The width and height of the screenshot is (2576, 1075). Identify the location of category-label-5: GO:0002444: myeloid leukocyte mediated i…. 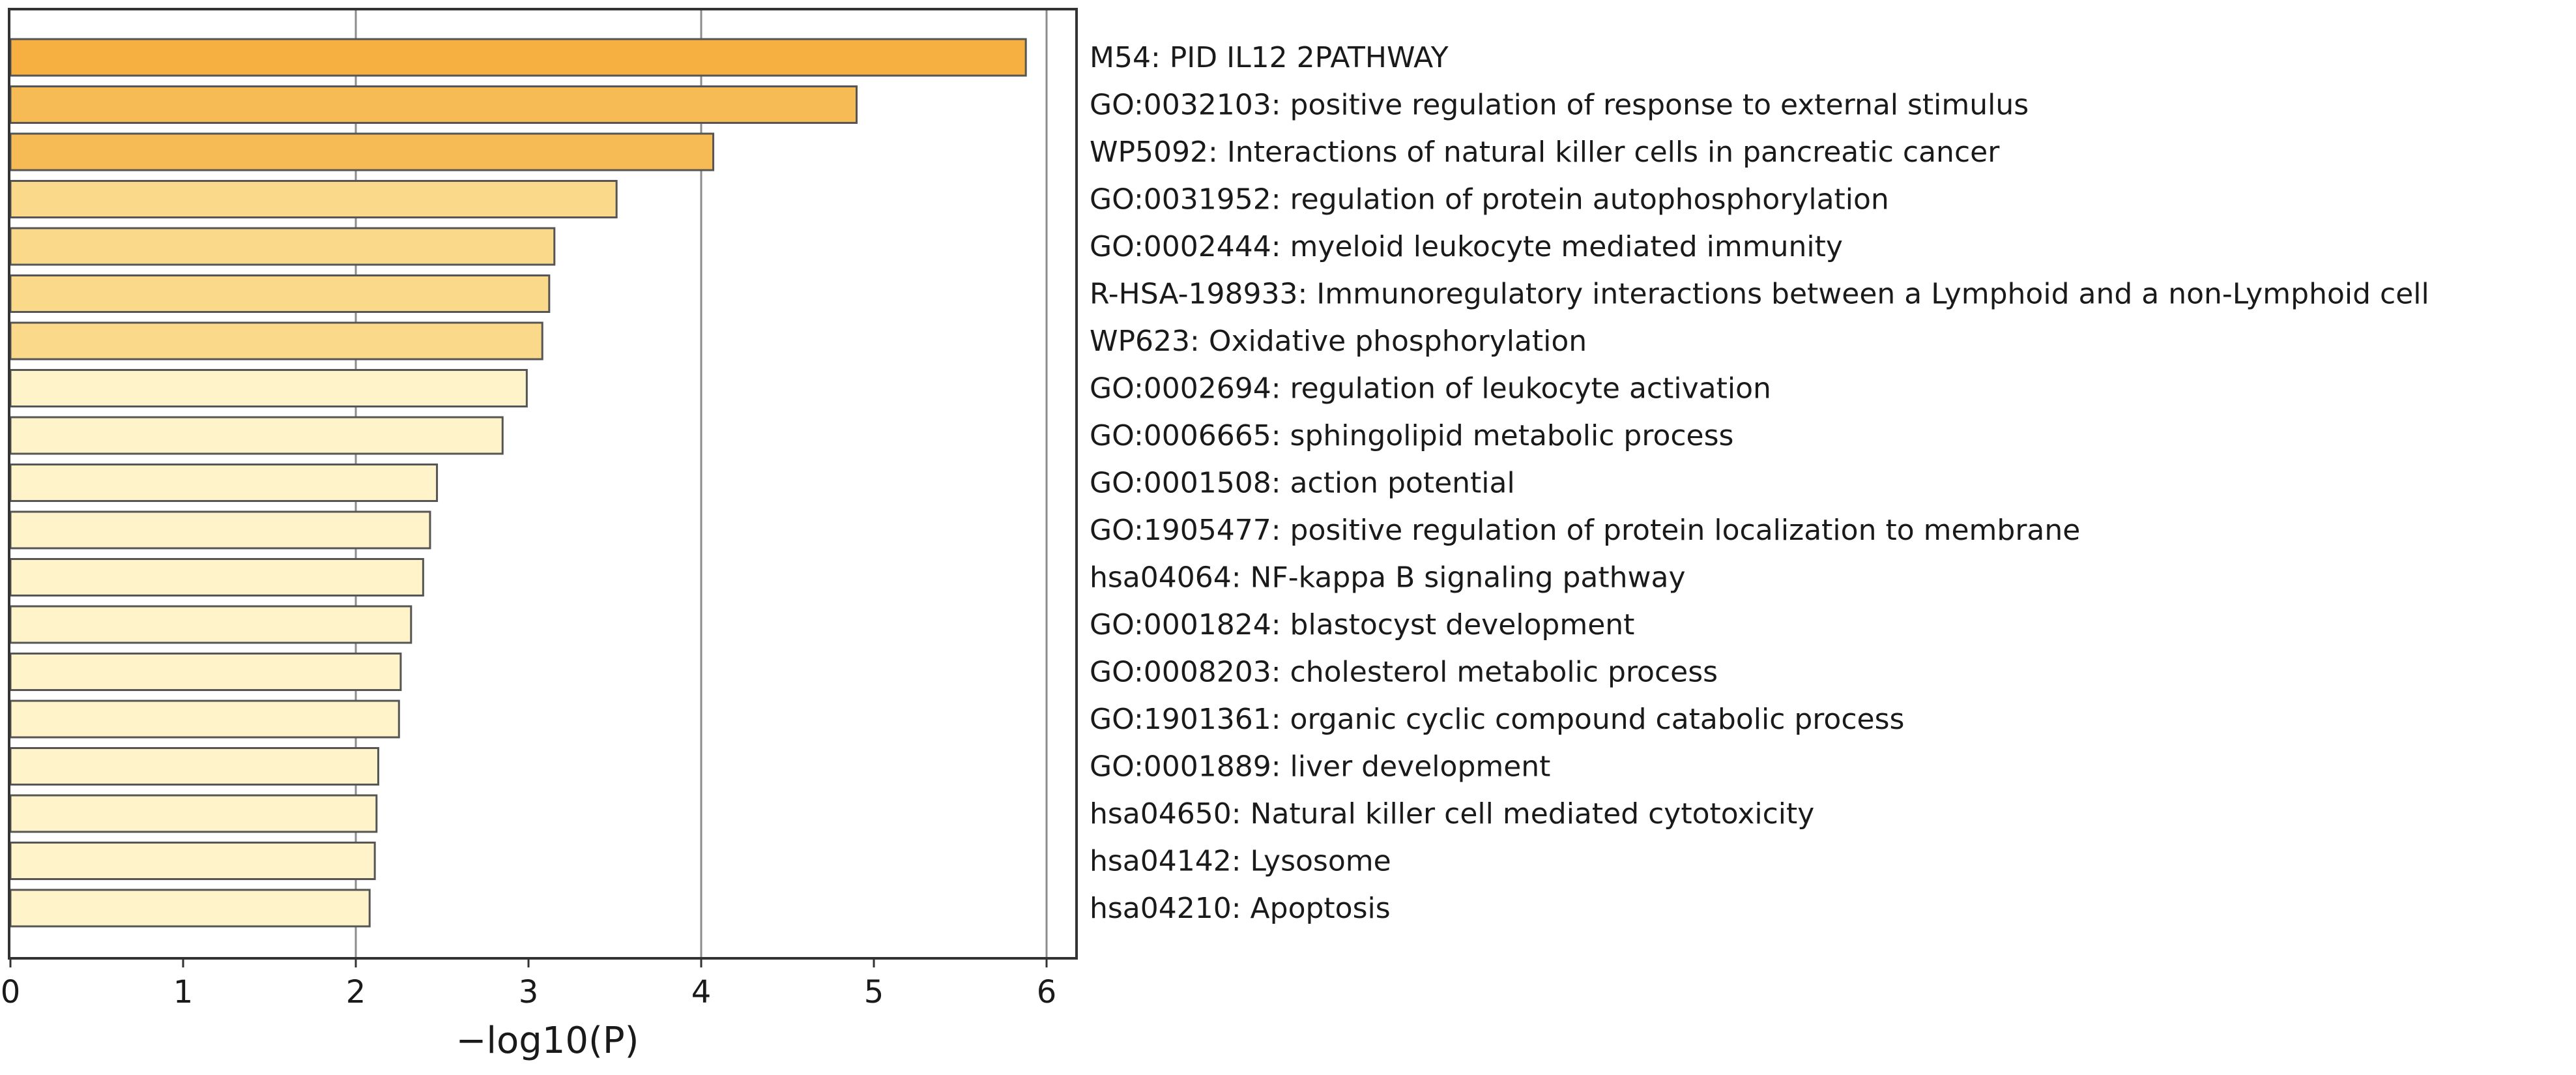
(1466, 247).